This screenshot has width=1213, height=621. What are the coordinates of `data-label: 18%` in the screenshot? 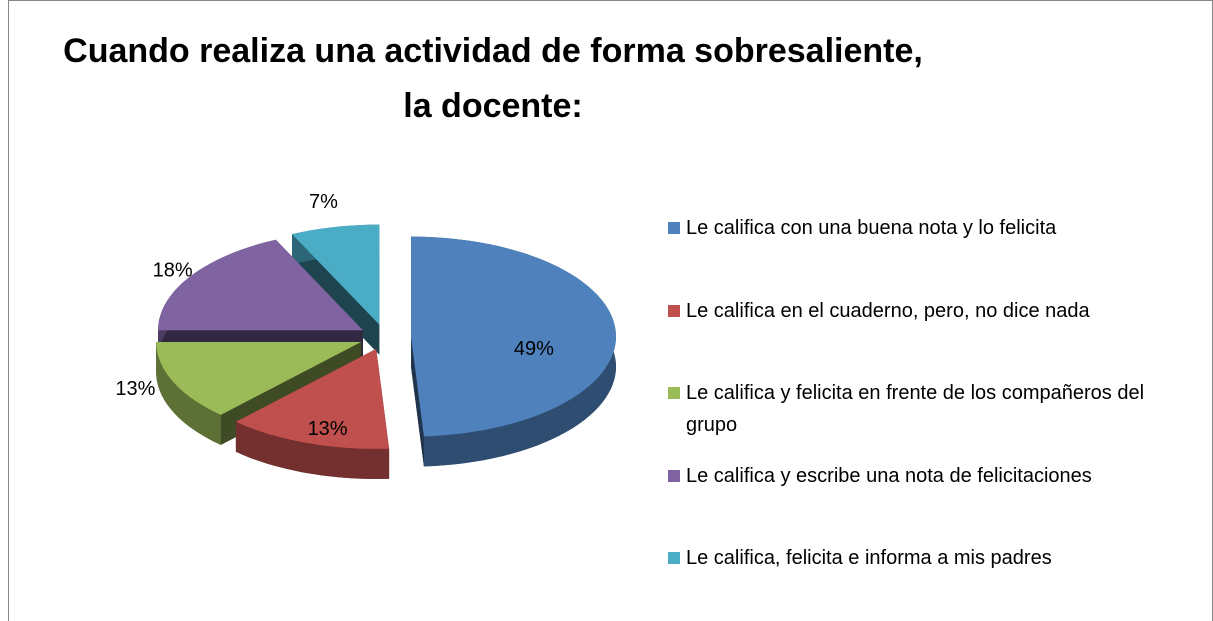 It's located at (173, 271).